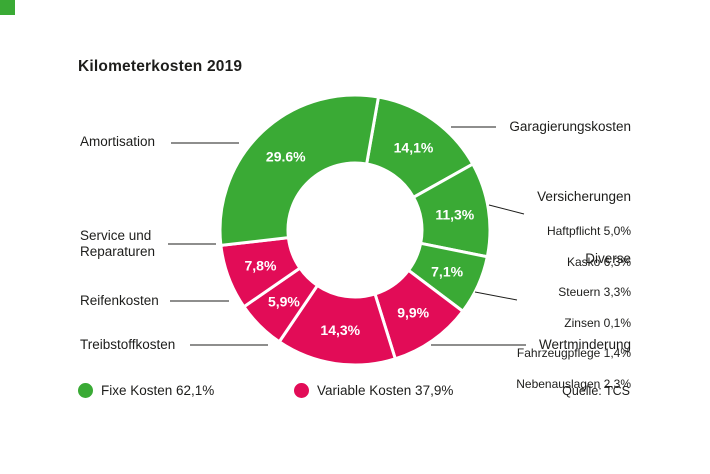  I want to click on slice-value-label: 29.6%, so click(286, 156).